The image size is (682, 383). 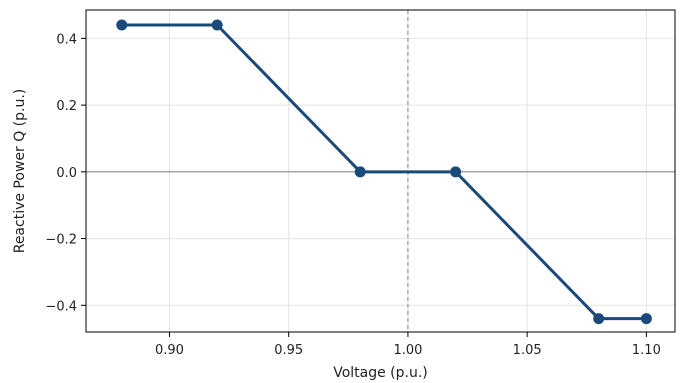 What do you see at coordinates (407, 350) in the screenshot?
I see `x-tick-label: 1.00` at bounding box center [407, 350].